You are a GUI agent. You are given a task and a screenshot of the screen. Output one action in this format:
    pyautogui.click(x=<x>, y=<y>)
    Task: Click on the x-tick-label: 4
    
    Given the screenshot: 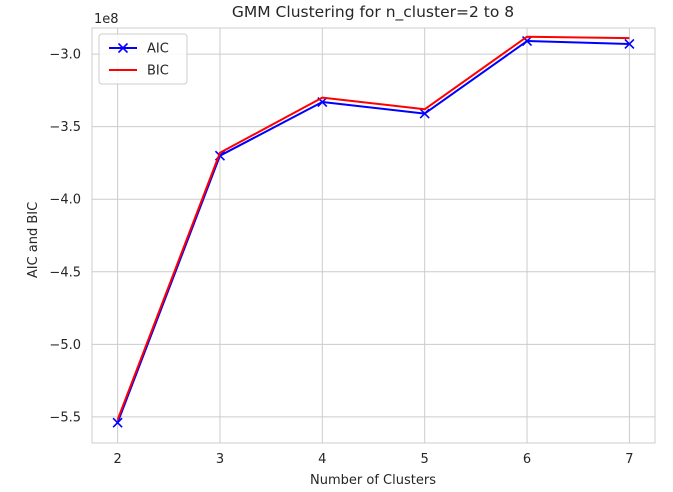 What is the action you would take?
    pyautogui.click(x=322, y=459)
    